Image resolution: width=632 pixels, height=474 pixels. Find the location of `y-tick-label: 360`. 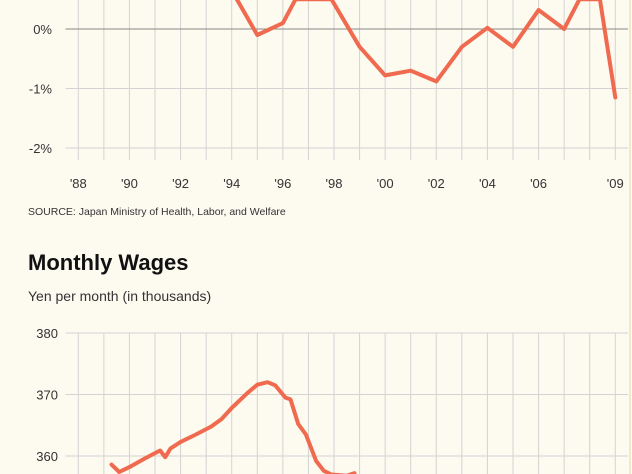

y-tick-label: 360 is located at coordinates (47, 456).